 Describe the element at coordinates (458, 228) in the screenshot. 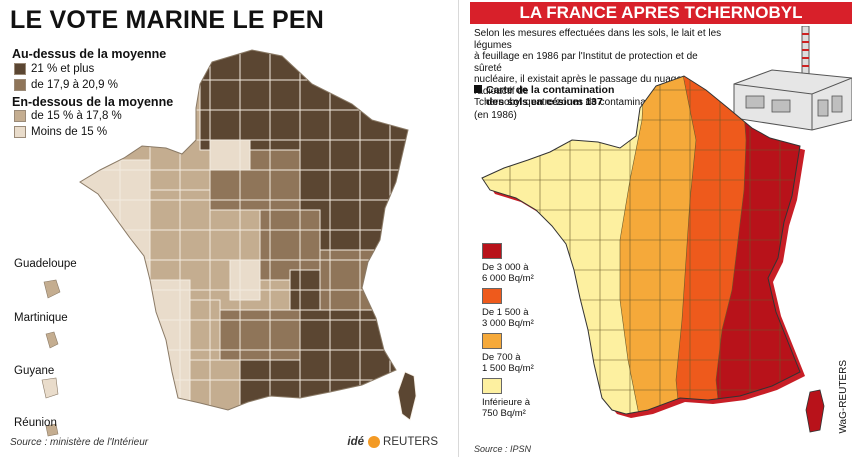

I see `panel-divider` at that location.